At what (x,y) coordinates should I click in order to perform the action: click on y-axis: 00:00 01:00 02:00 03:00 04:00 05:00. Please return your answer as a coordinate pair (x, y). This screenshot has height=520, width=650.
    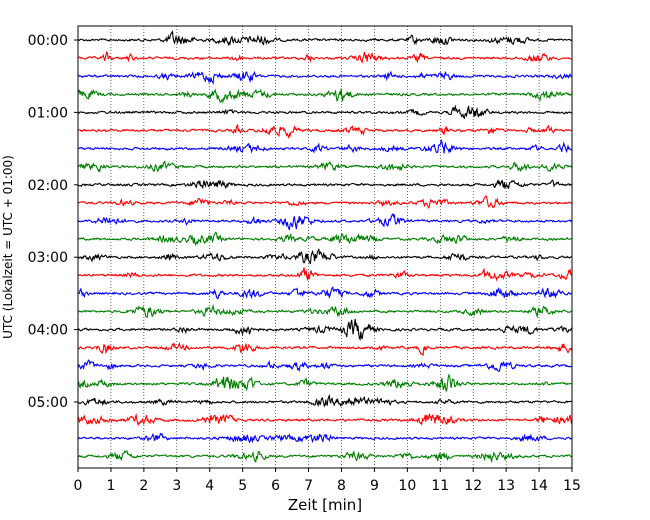
    Looking at the image, I should click on (53, 222).